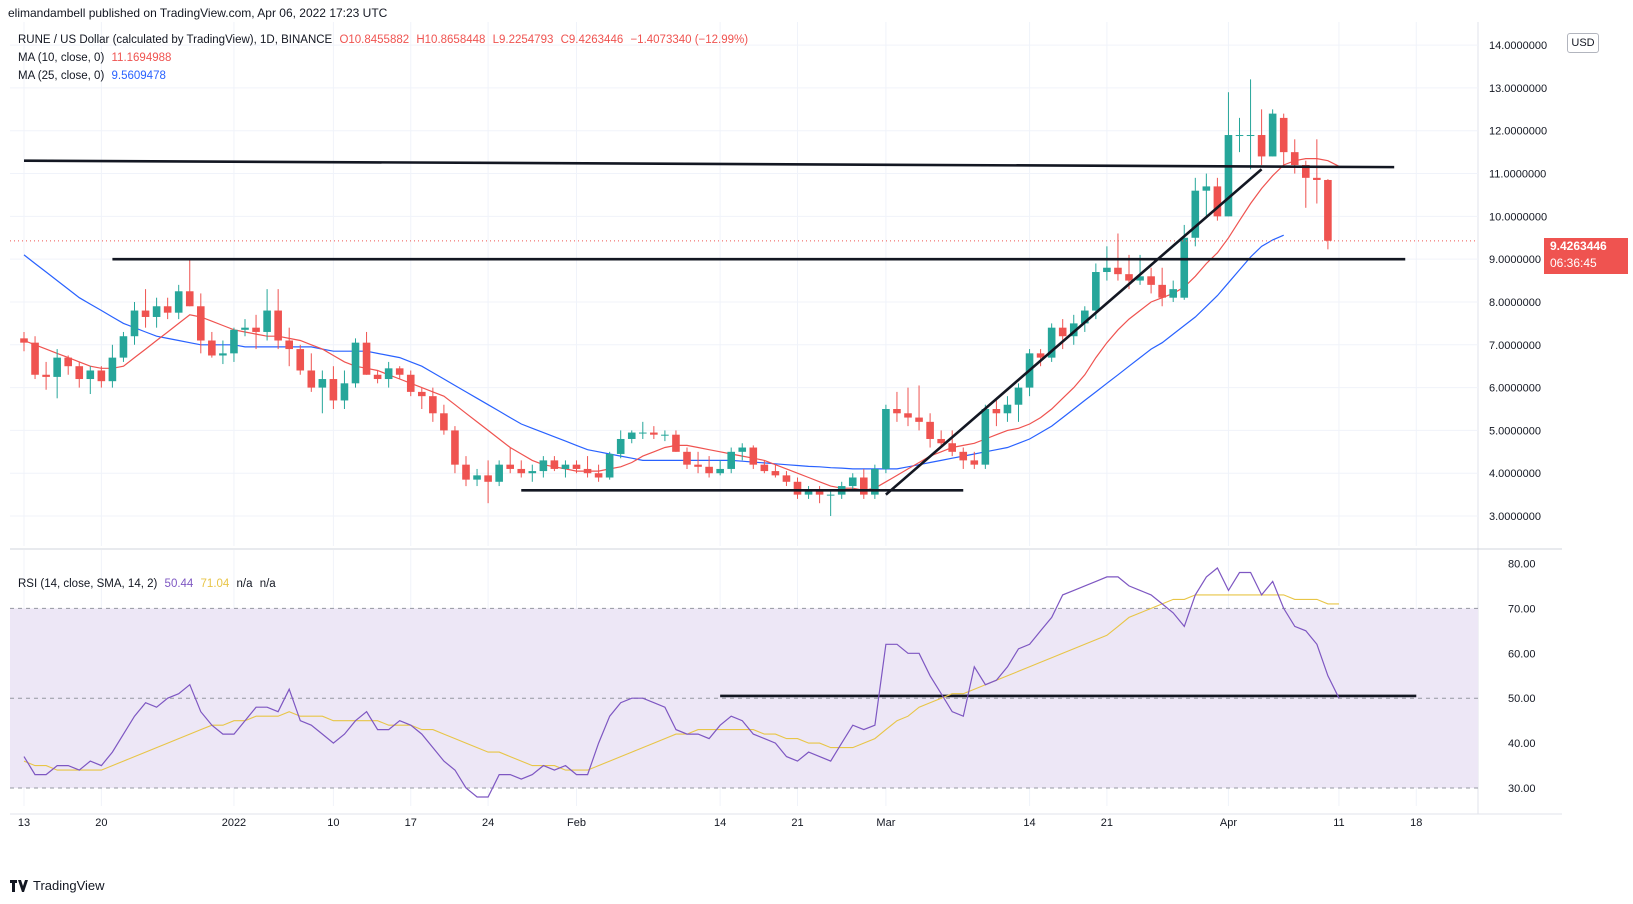 This screenshot has height=904, width=1633. What do you see at coordinates (267, 584) in the screenshot?
I see `rsi-na-2: n/a` at bounding box center [267, 584].